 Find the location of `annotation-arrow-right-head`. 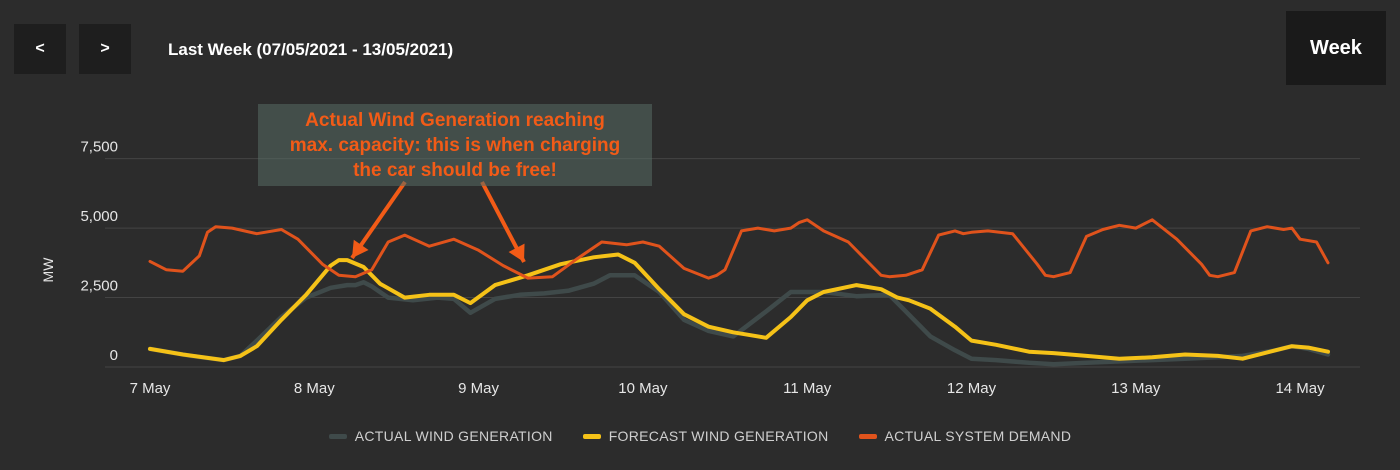

annotation-arrow-right-head is located at coordinates (516, 252).